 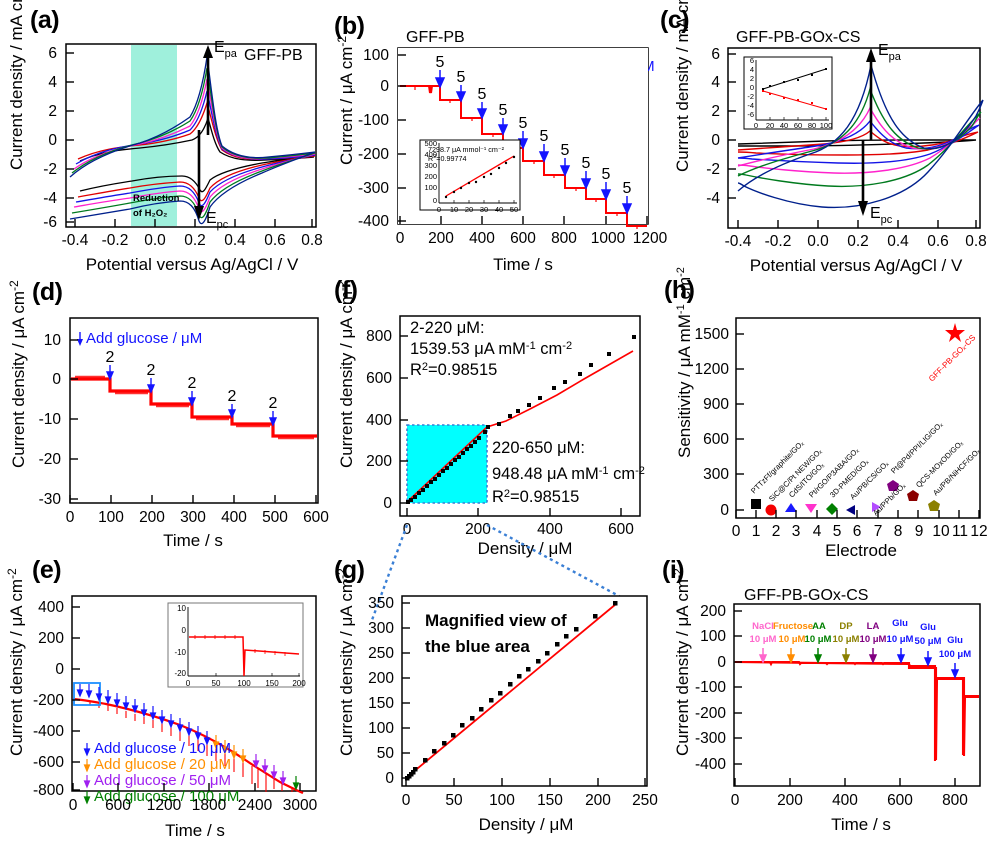 I want to click on panel-h-plot-frame, so click(x=858, y=418).